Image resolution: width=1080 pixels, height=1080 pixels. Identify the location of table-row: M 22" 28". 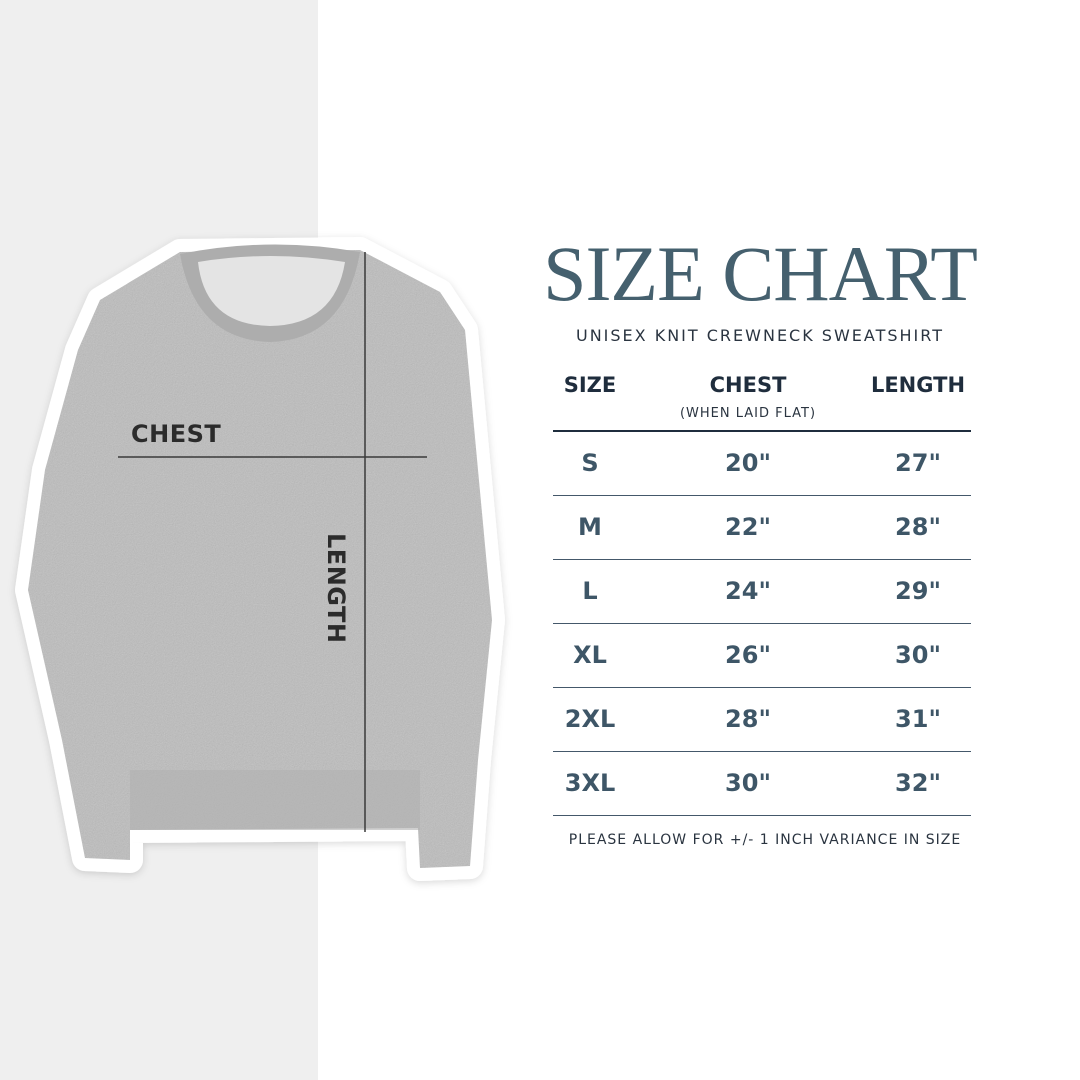
(762, 528).